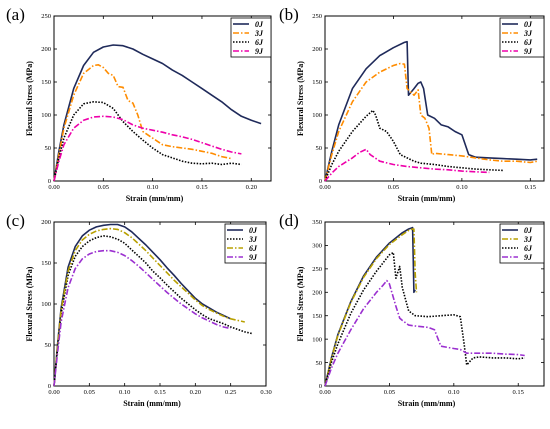 Image resolution: width=550 pixels, height=429 pixels. I want to click on x-tick-label: 0.25, so click(230, 392).